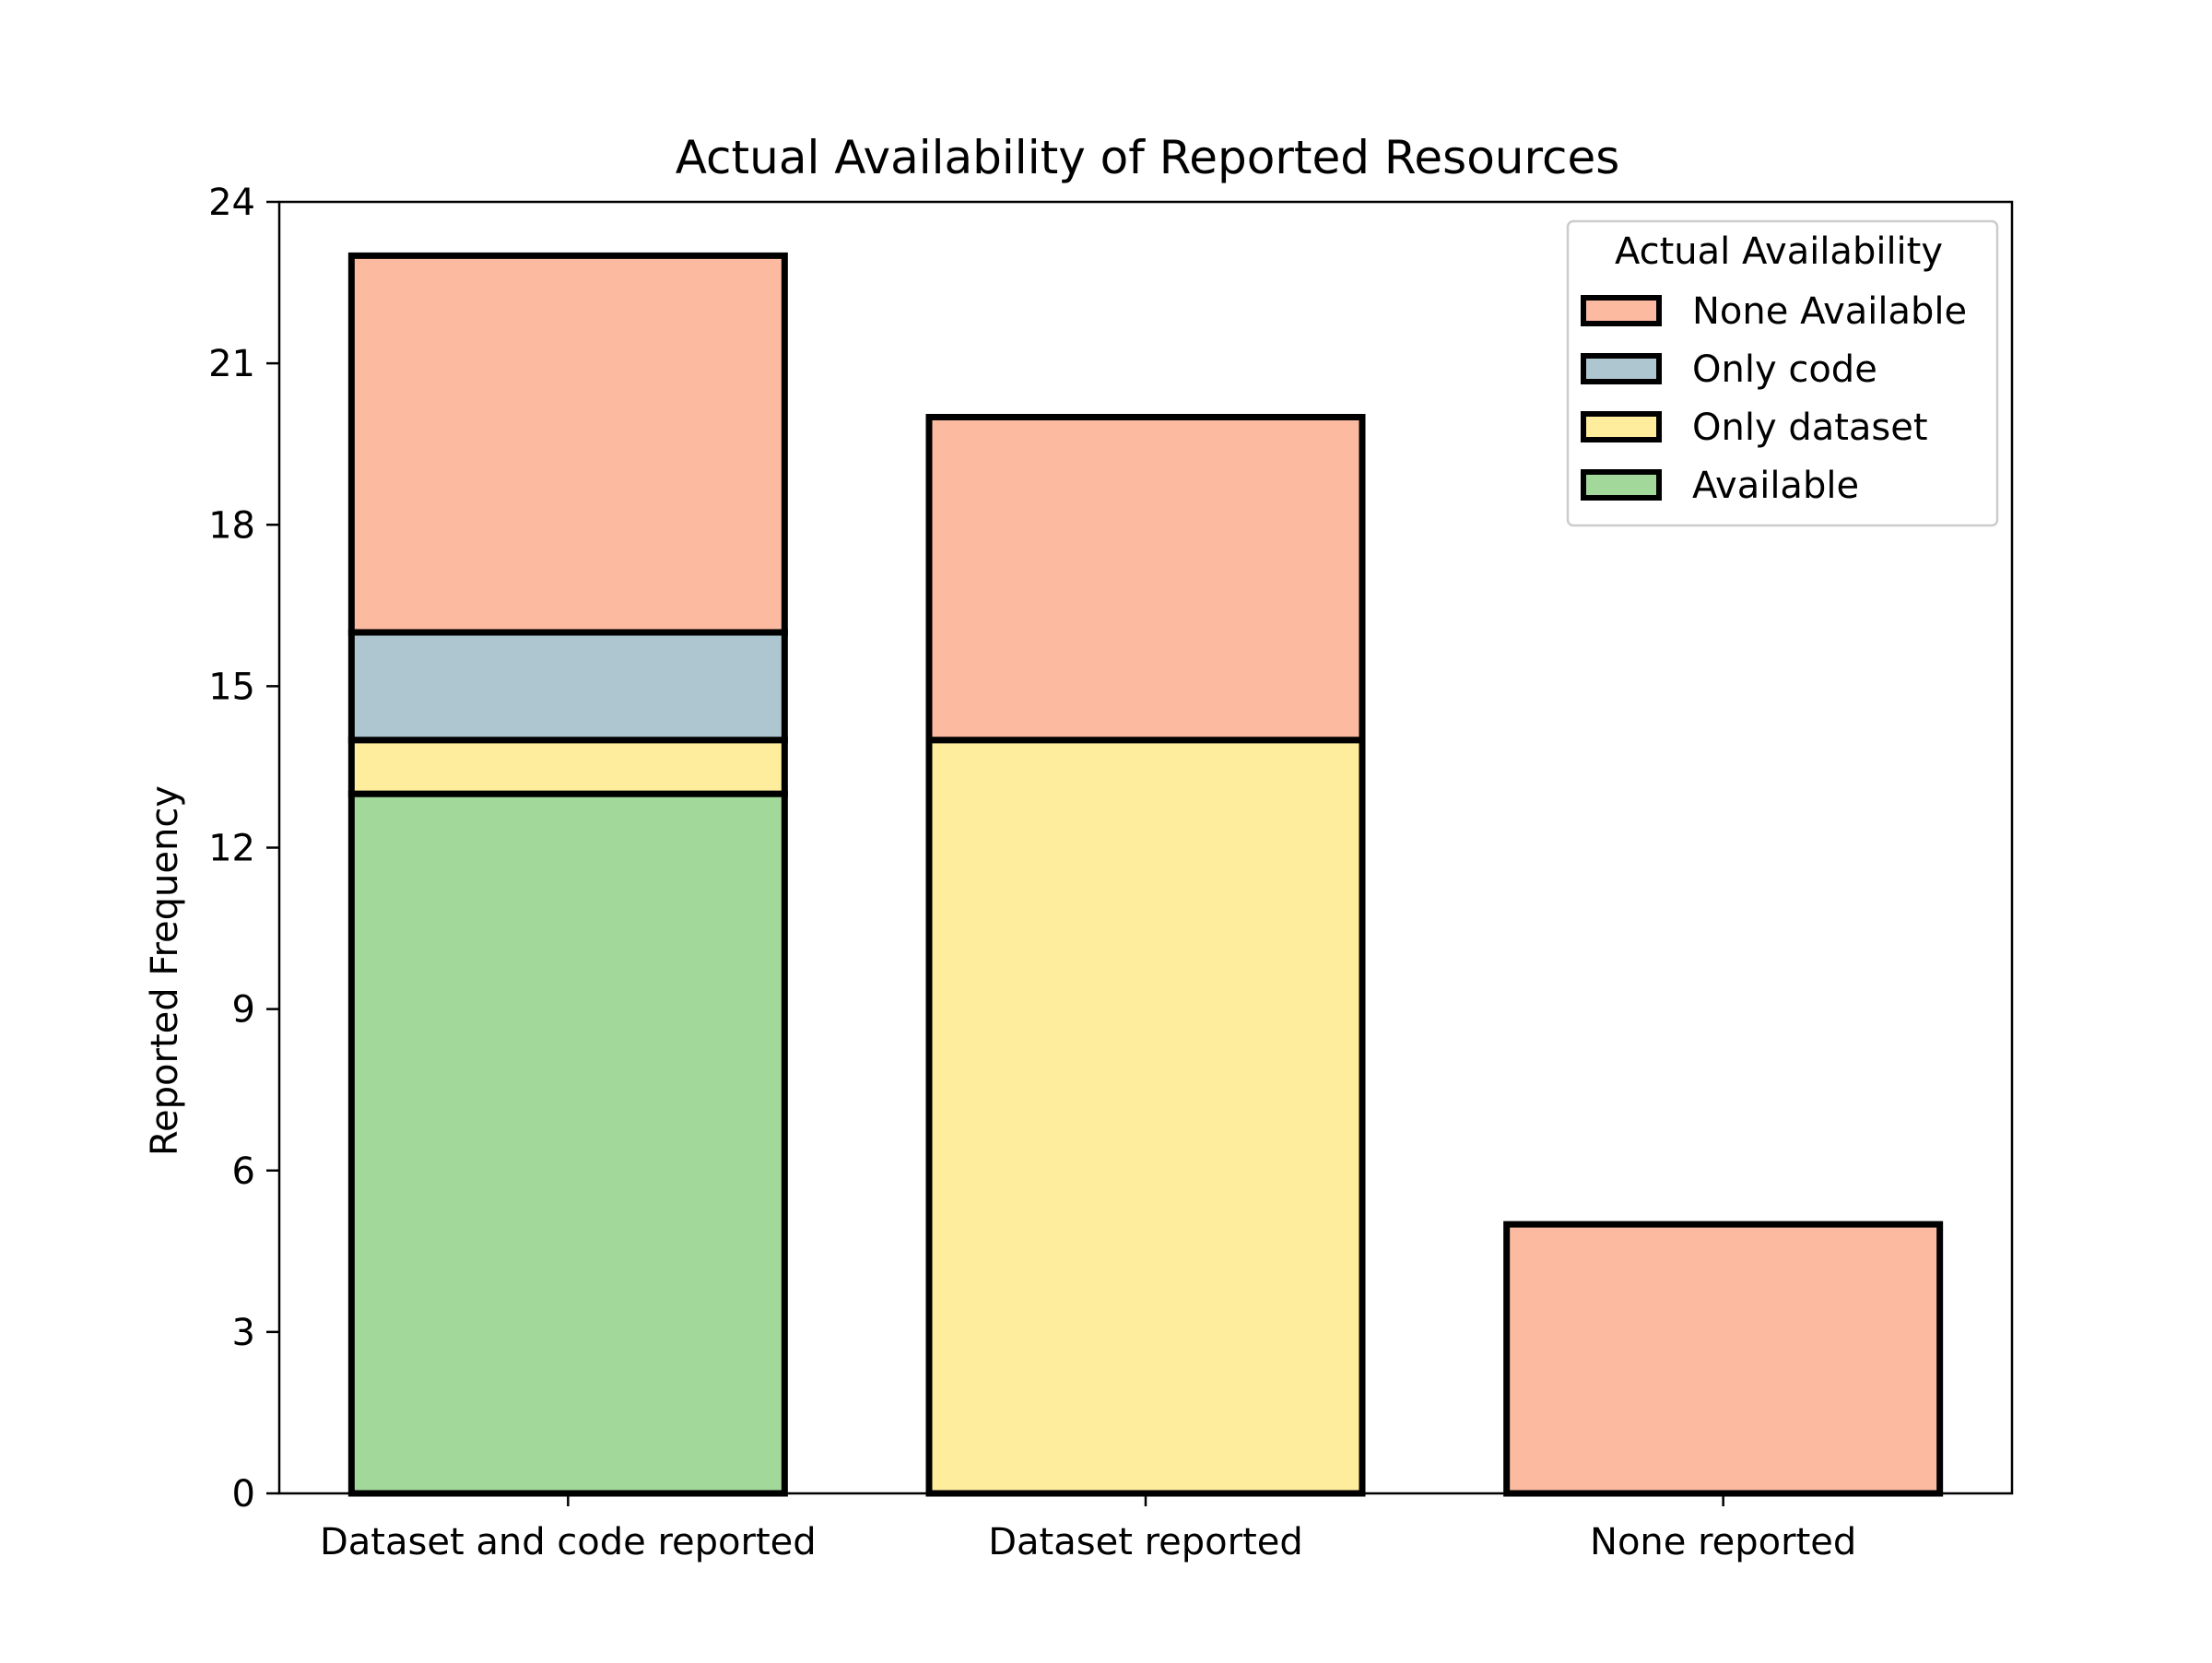 This screenshot has width=2212, height=1663. Describe the element at coordinates (243, 1494) in the screenshot. I see `y-tick-label: 0` at that location.